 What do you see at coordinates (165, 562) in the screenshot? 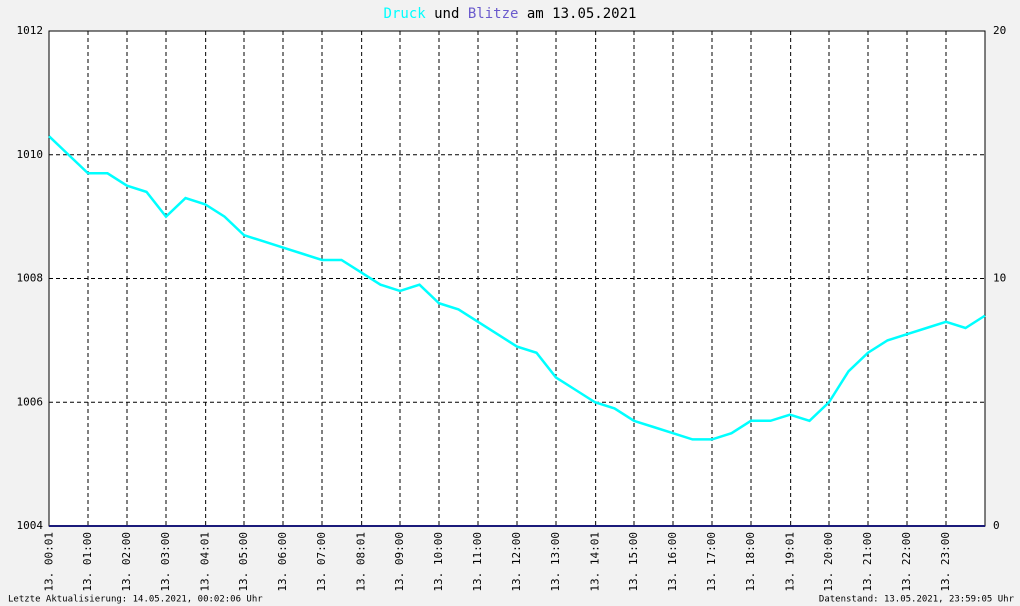
I see `x-tick-label: 13. 03:00` at bounding box center [165, 562].